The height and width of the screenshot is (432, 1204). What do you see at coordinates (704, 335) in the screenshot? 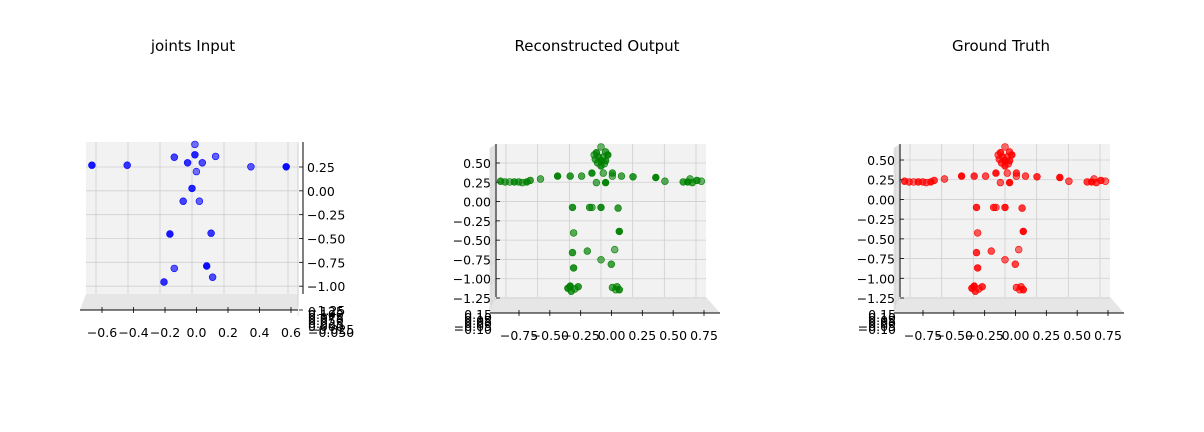
I see `x-tick-label: 0.75` at bounding box center [704, 335].